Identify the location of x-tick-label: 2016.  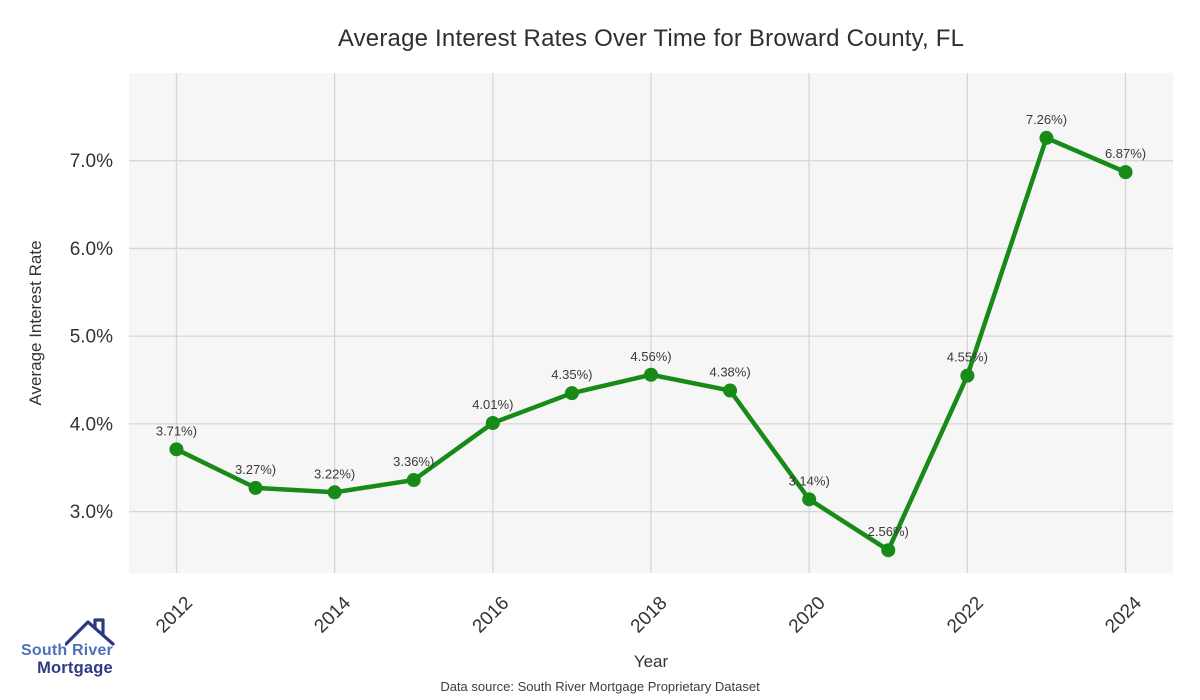
(491, 615).